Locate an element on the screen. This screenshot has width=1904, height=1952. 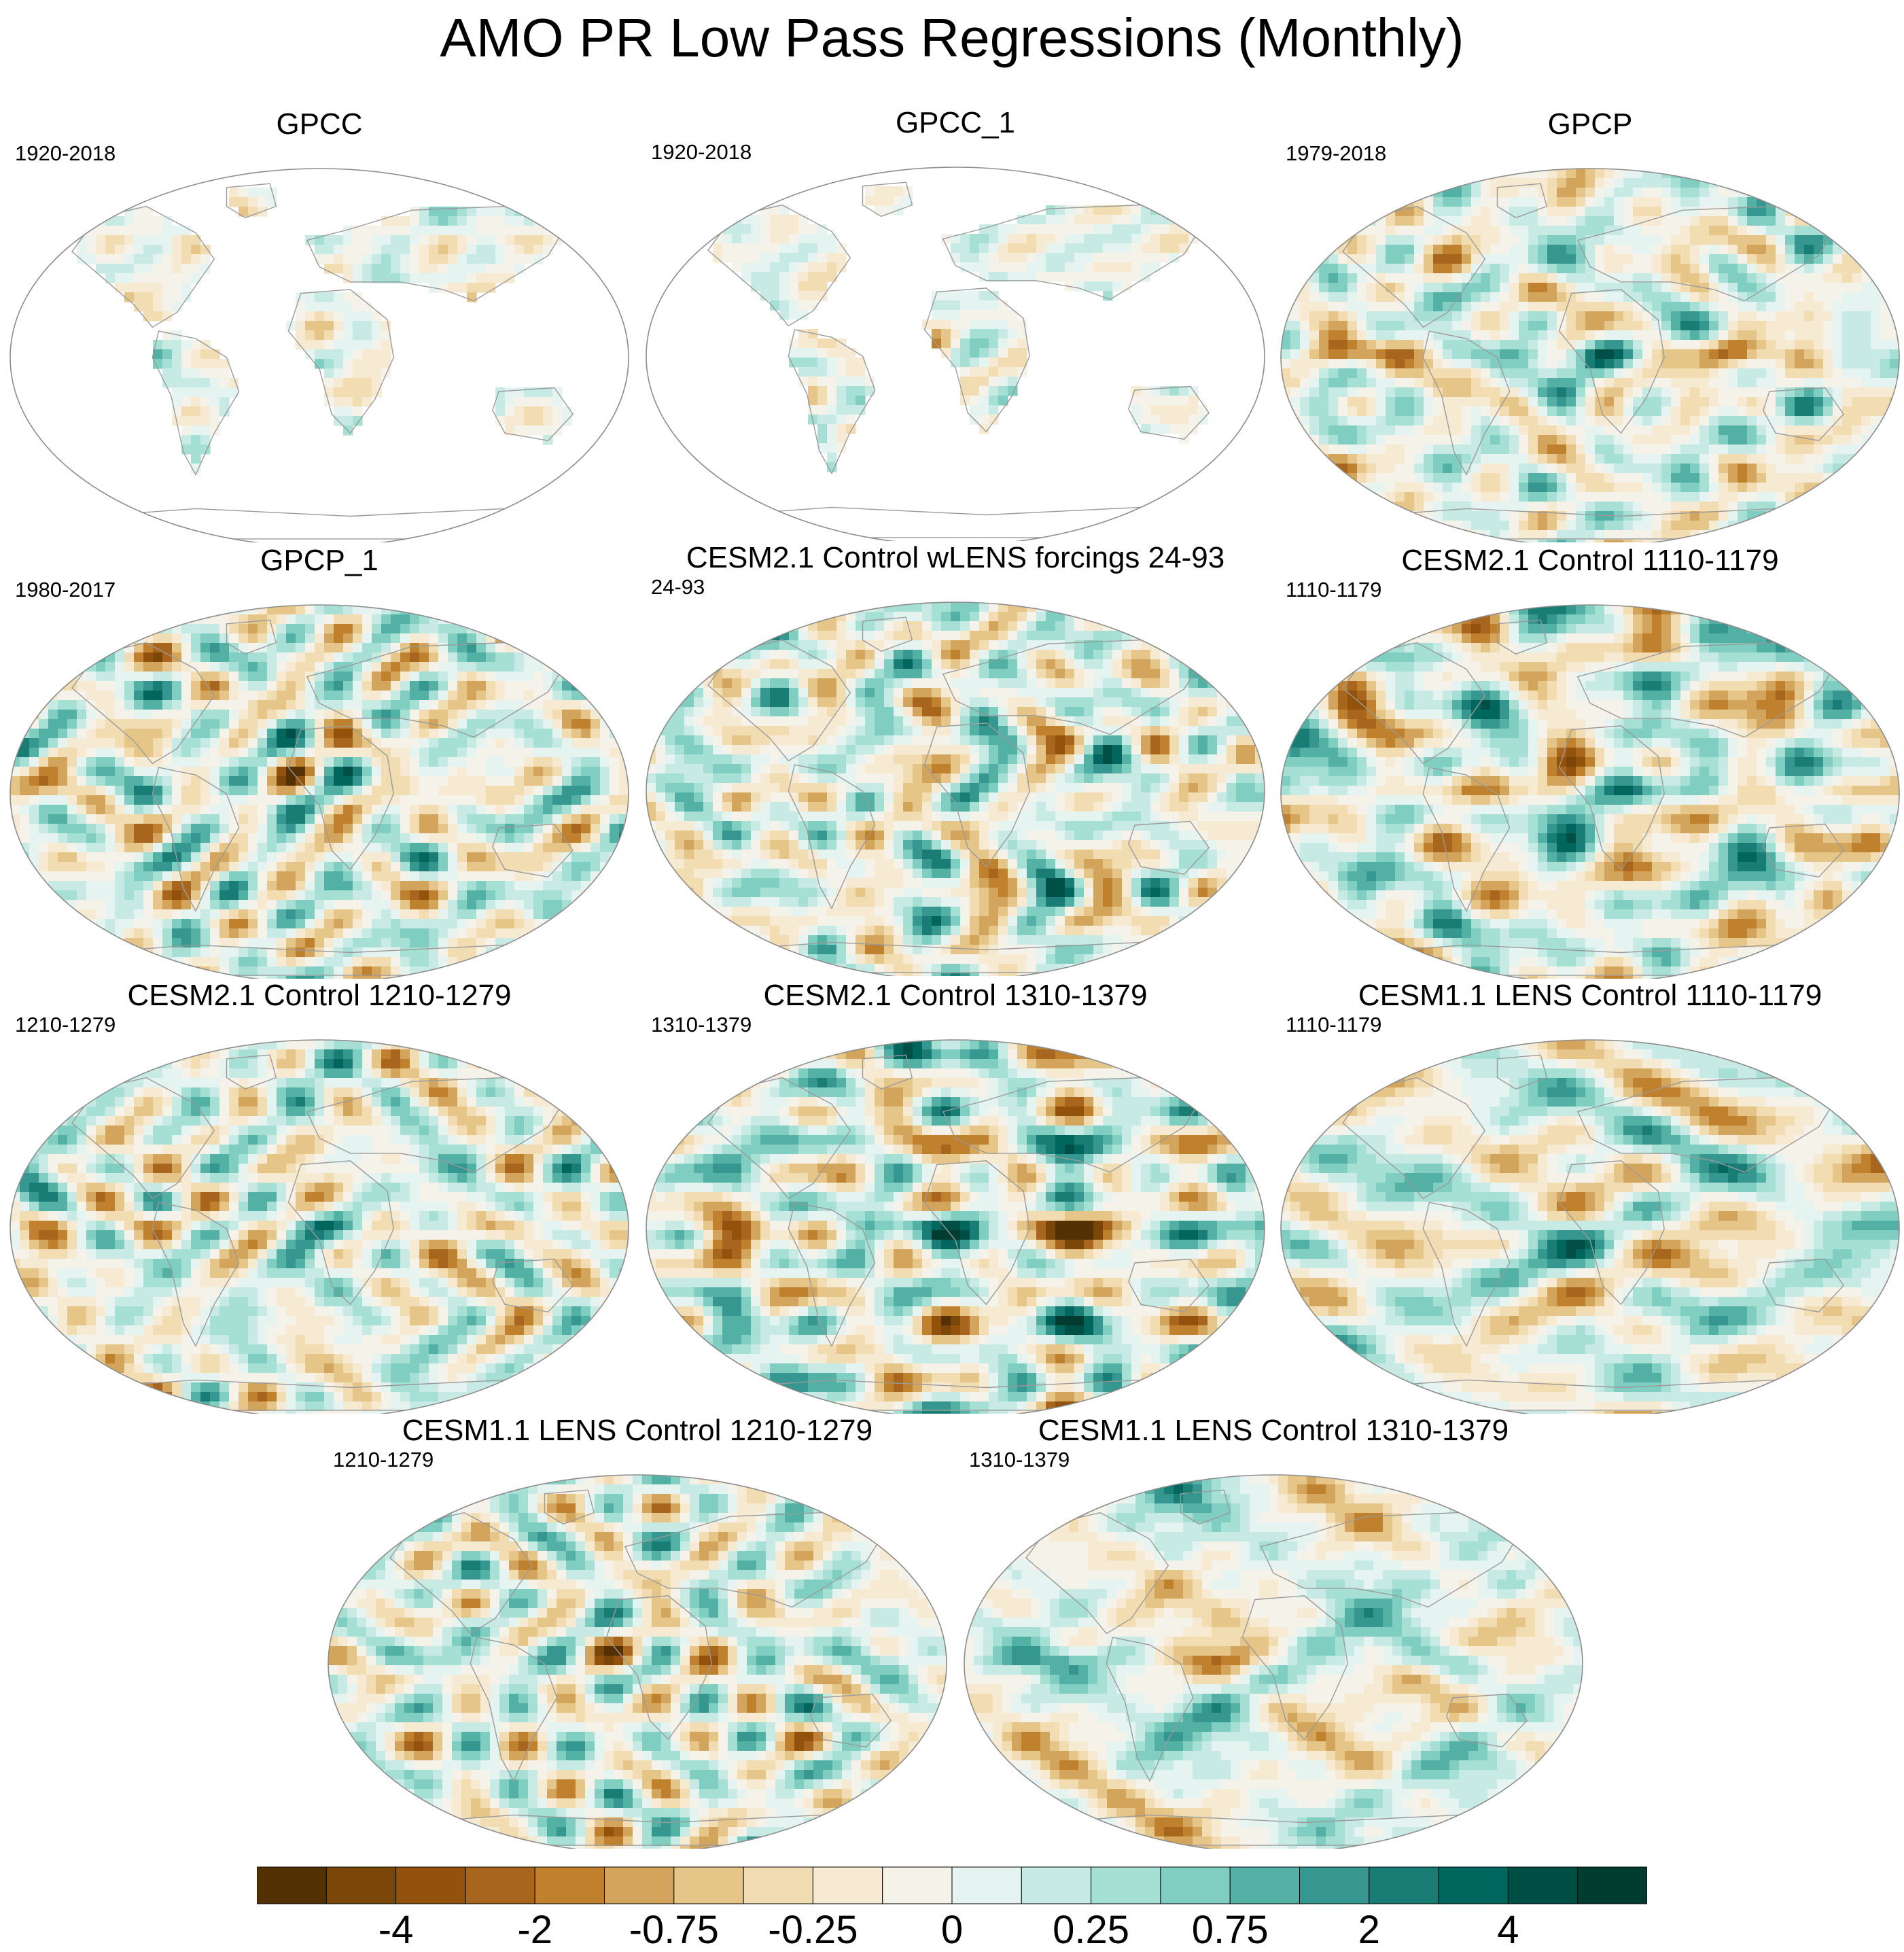
panel-years: 24-93 is located at coordinates (678, 587).